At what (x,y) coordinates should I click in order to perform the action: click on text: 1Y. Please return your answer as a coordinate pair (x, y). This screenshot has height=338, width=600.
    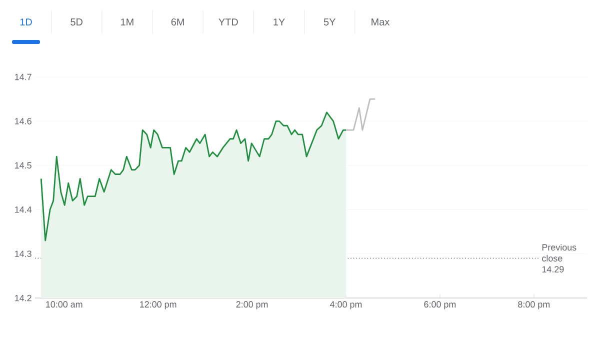
    Looking at the image, I should click on (279, 22).